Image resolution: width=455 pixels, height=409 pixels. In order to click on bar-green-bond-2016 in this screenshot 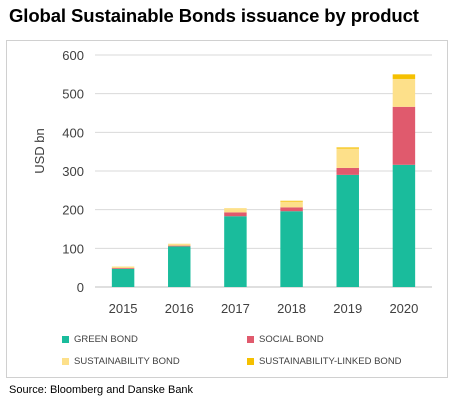, I will do `click(179, 266)`.